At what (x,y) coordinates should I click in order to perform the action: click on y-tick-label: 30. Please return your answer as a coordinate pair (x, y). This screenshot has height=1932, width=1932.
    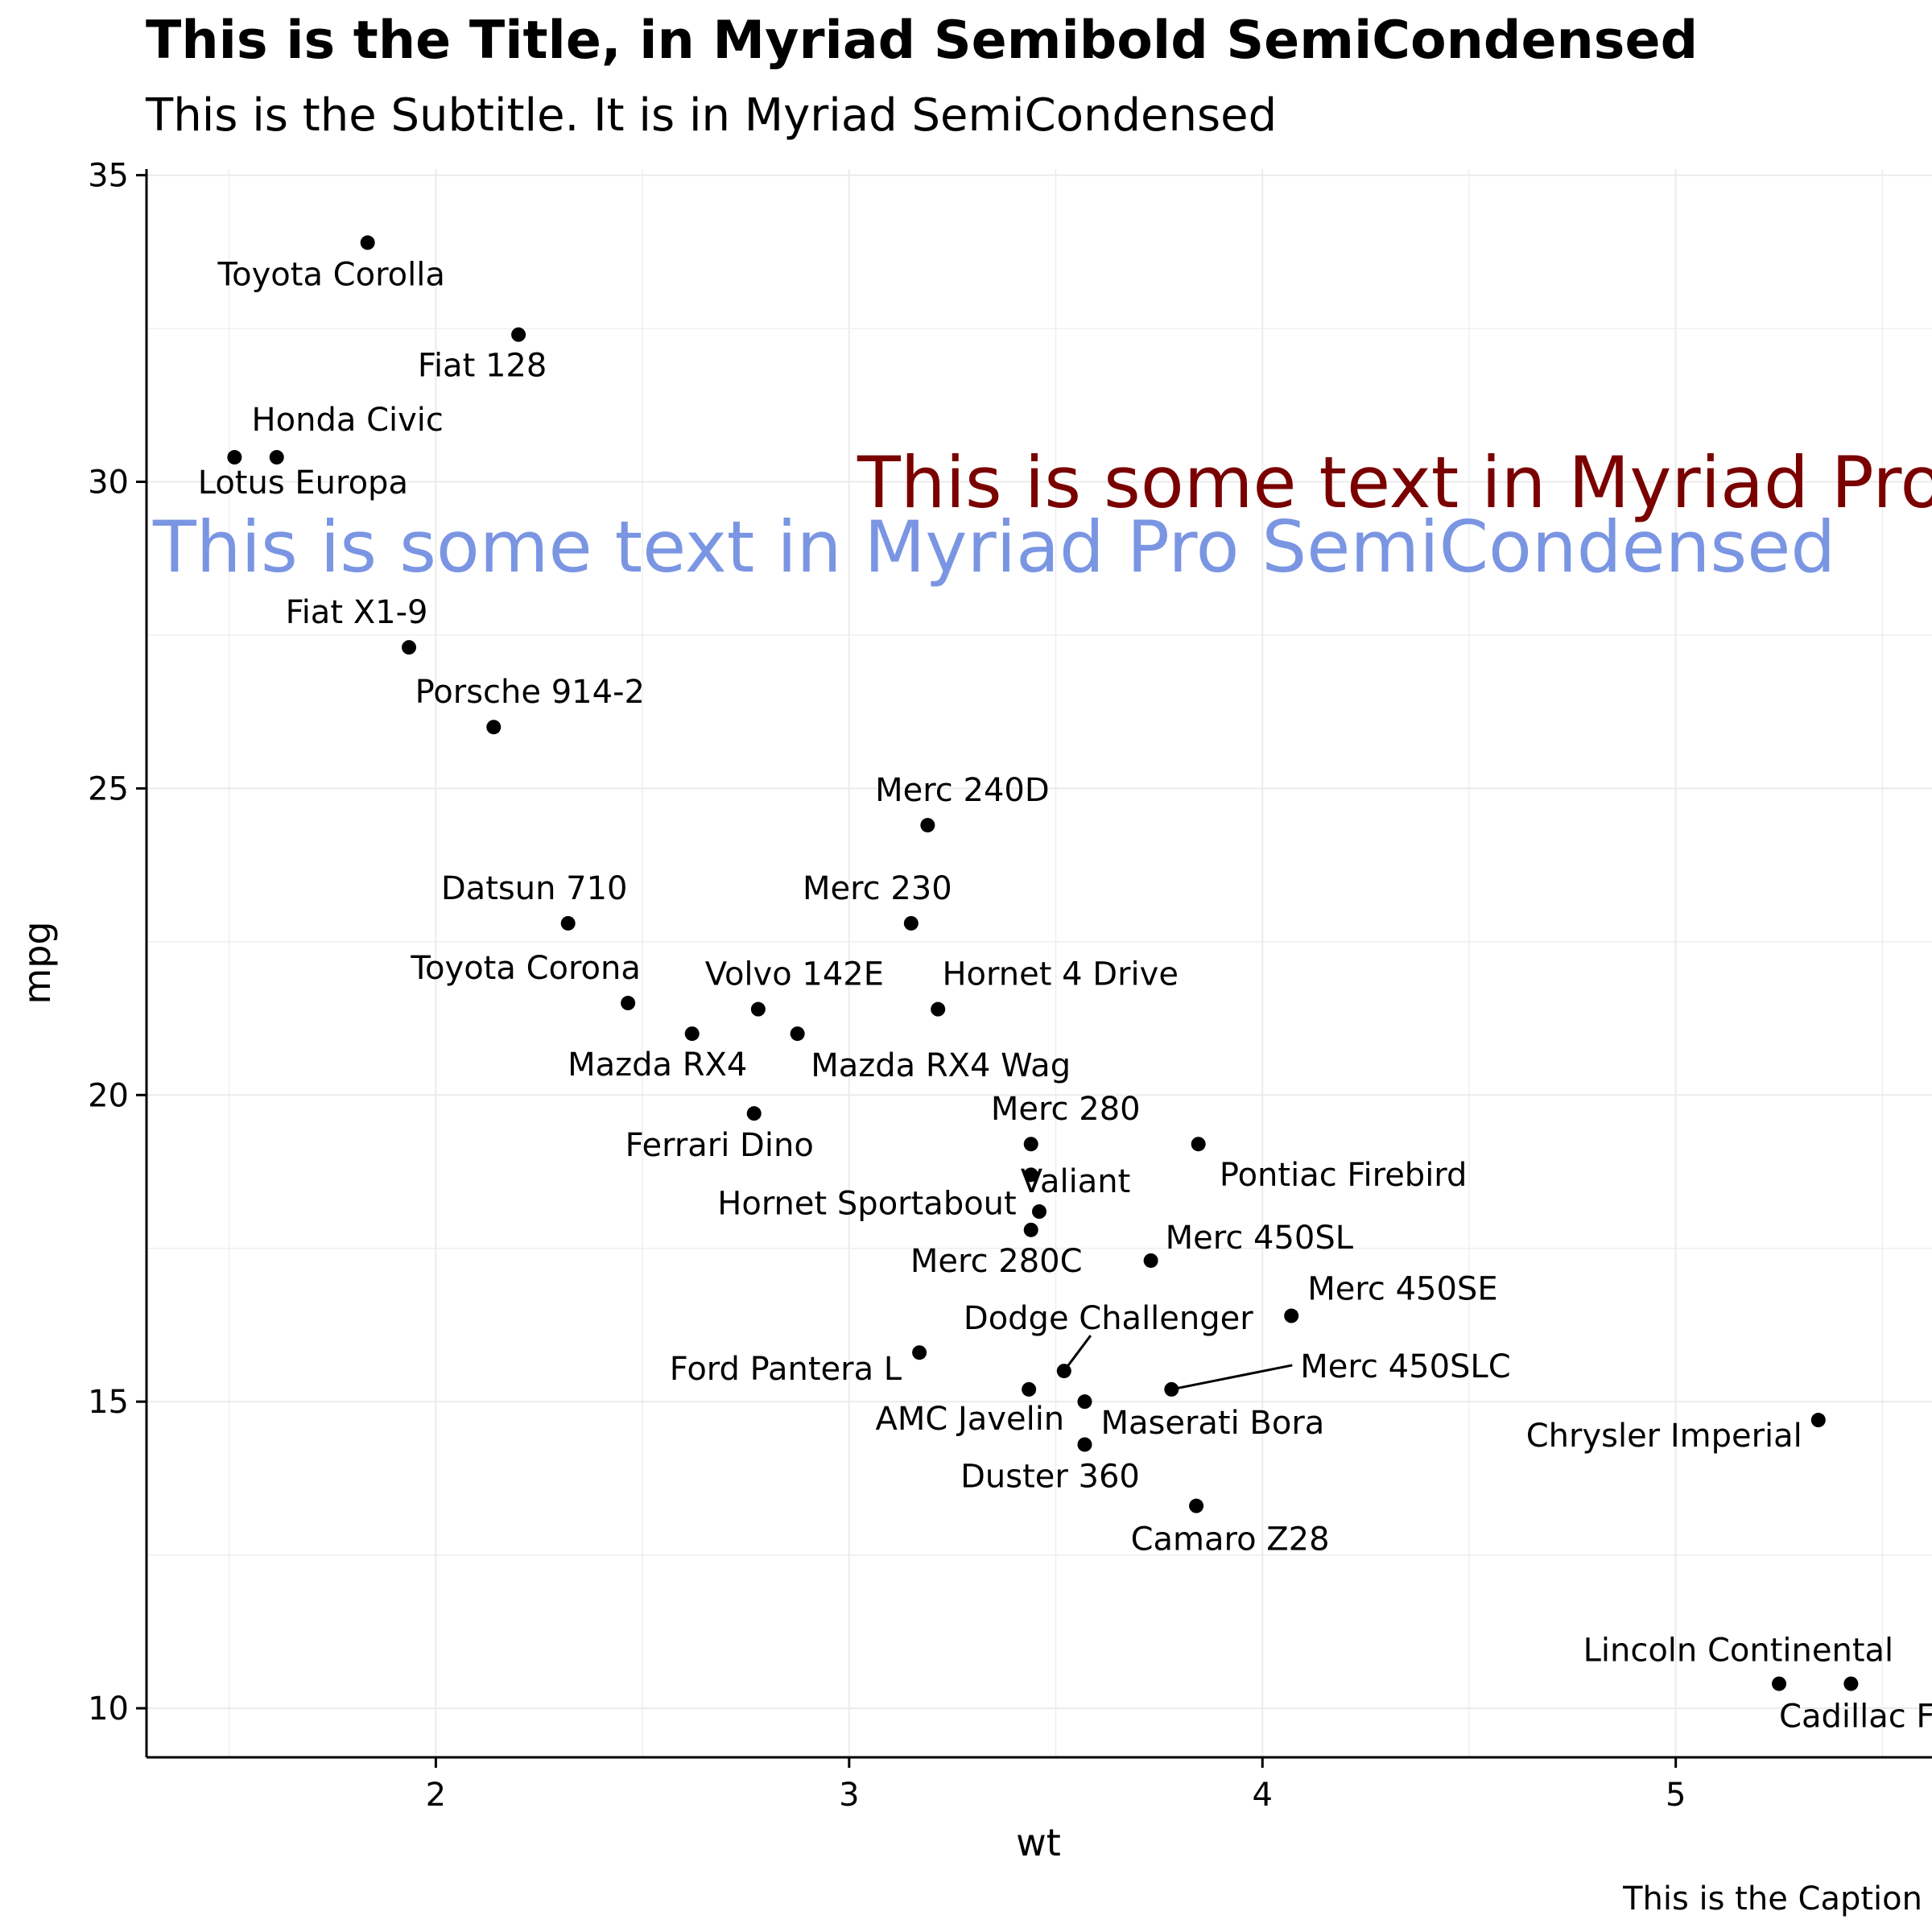
    Looking at the image, I should click on (108, 483).